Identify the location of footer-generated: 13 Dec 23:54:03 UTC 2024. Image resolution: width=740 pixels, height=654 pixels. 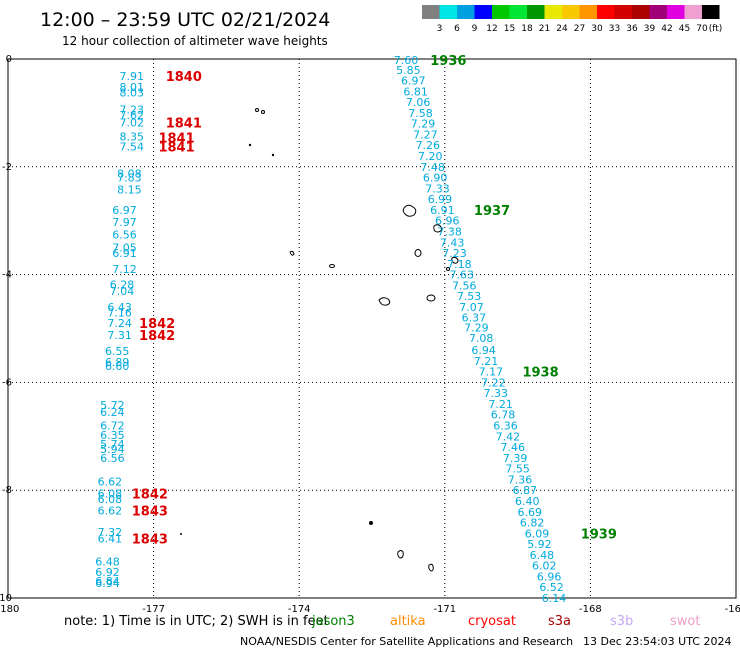
(657, 641).